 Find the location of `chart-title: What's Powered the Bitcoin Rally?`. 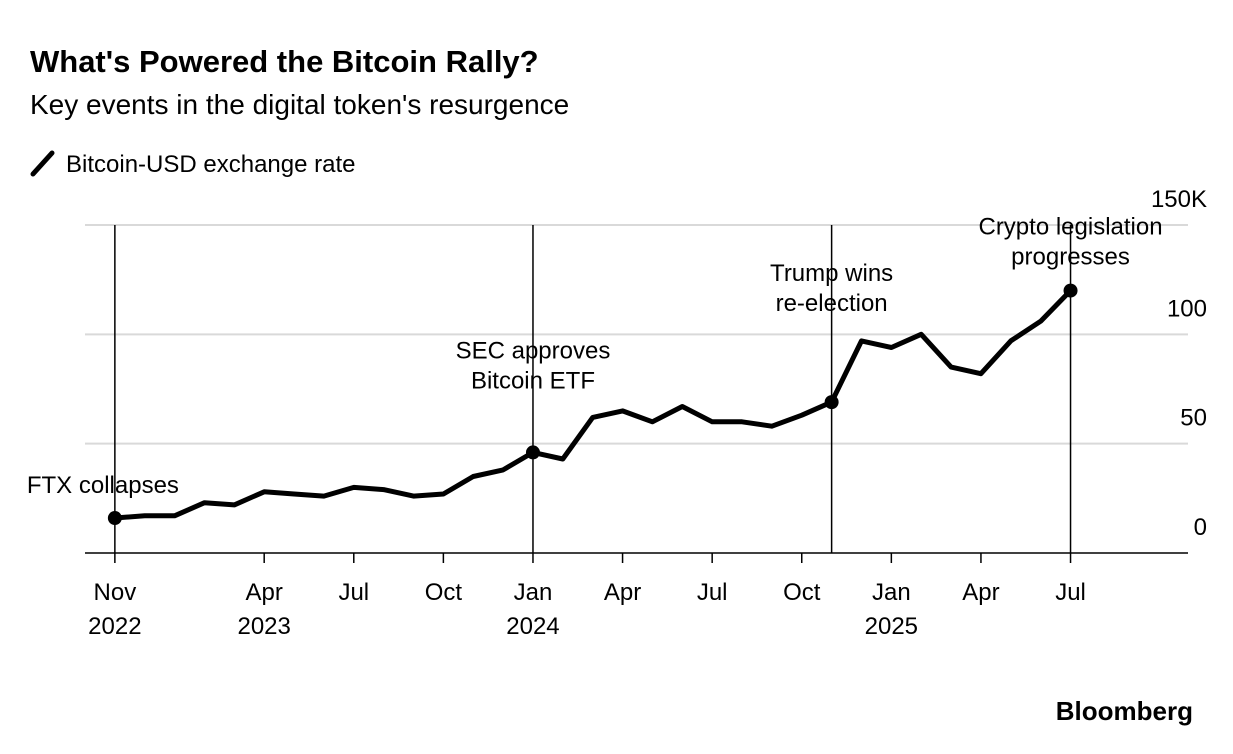

chart-title: What's Powered the Bitcoin Rally? is located at coordinates (284, 61).